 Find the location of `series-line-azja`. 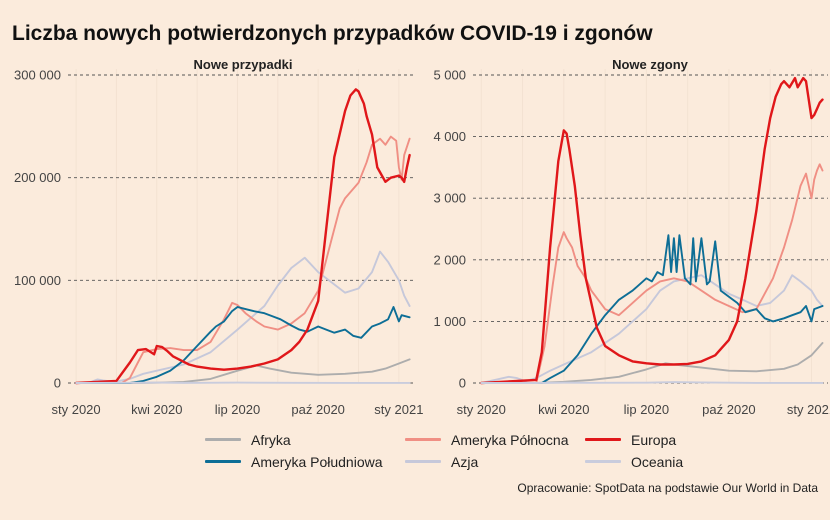

series-line-azja is located at coordinates (243, 317).